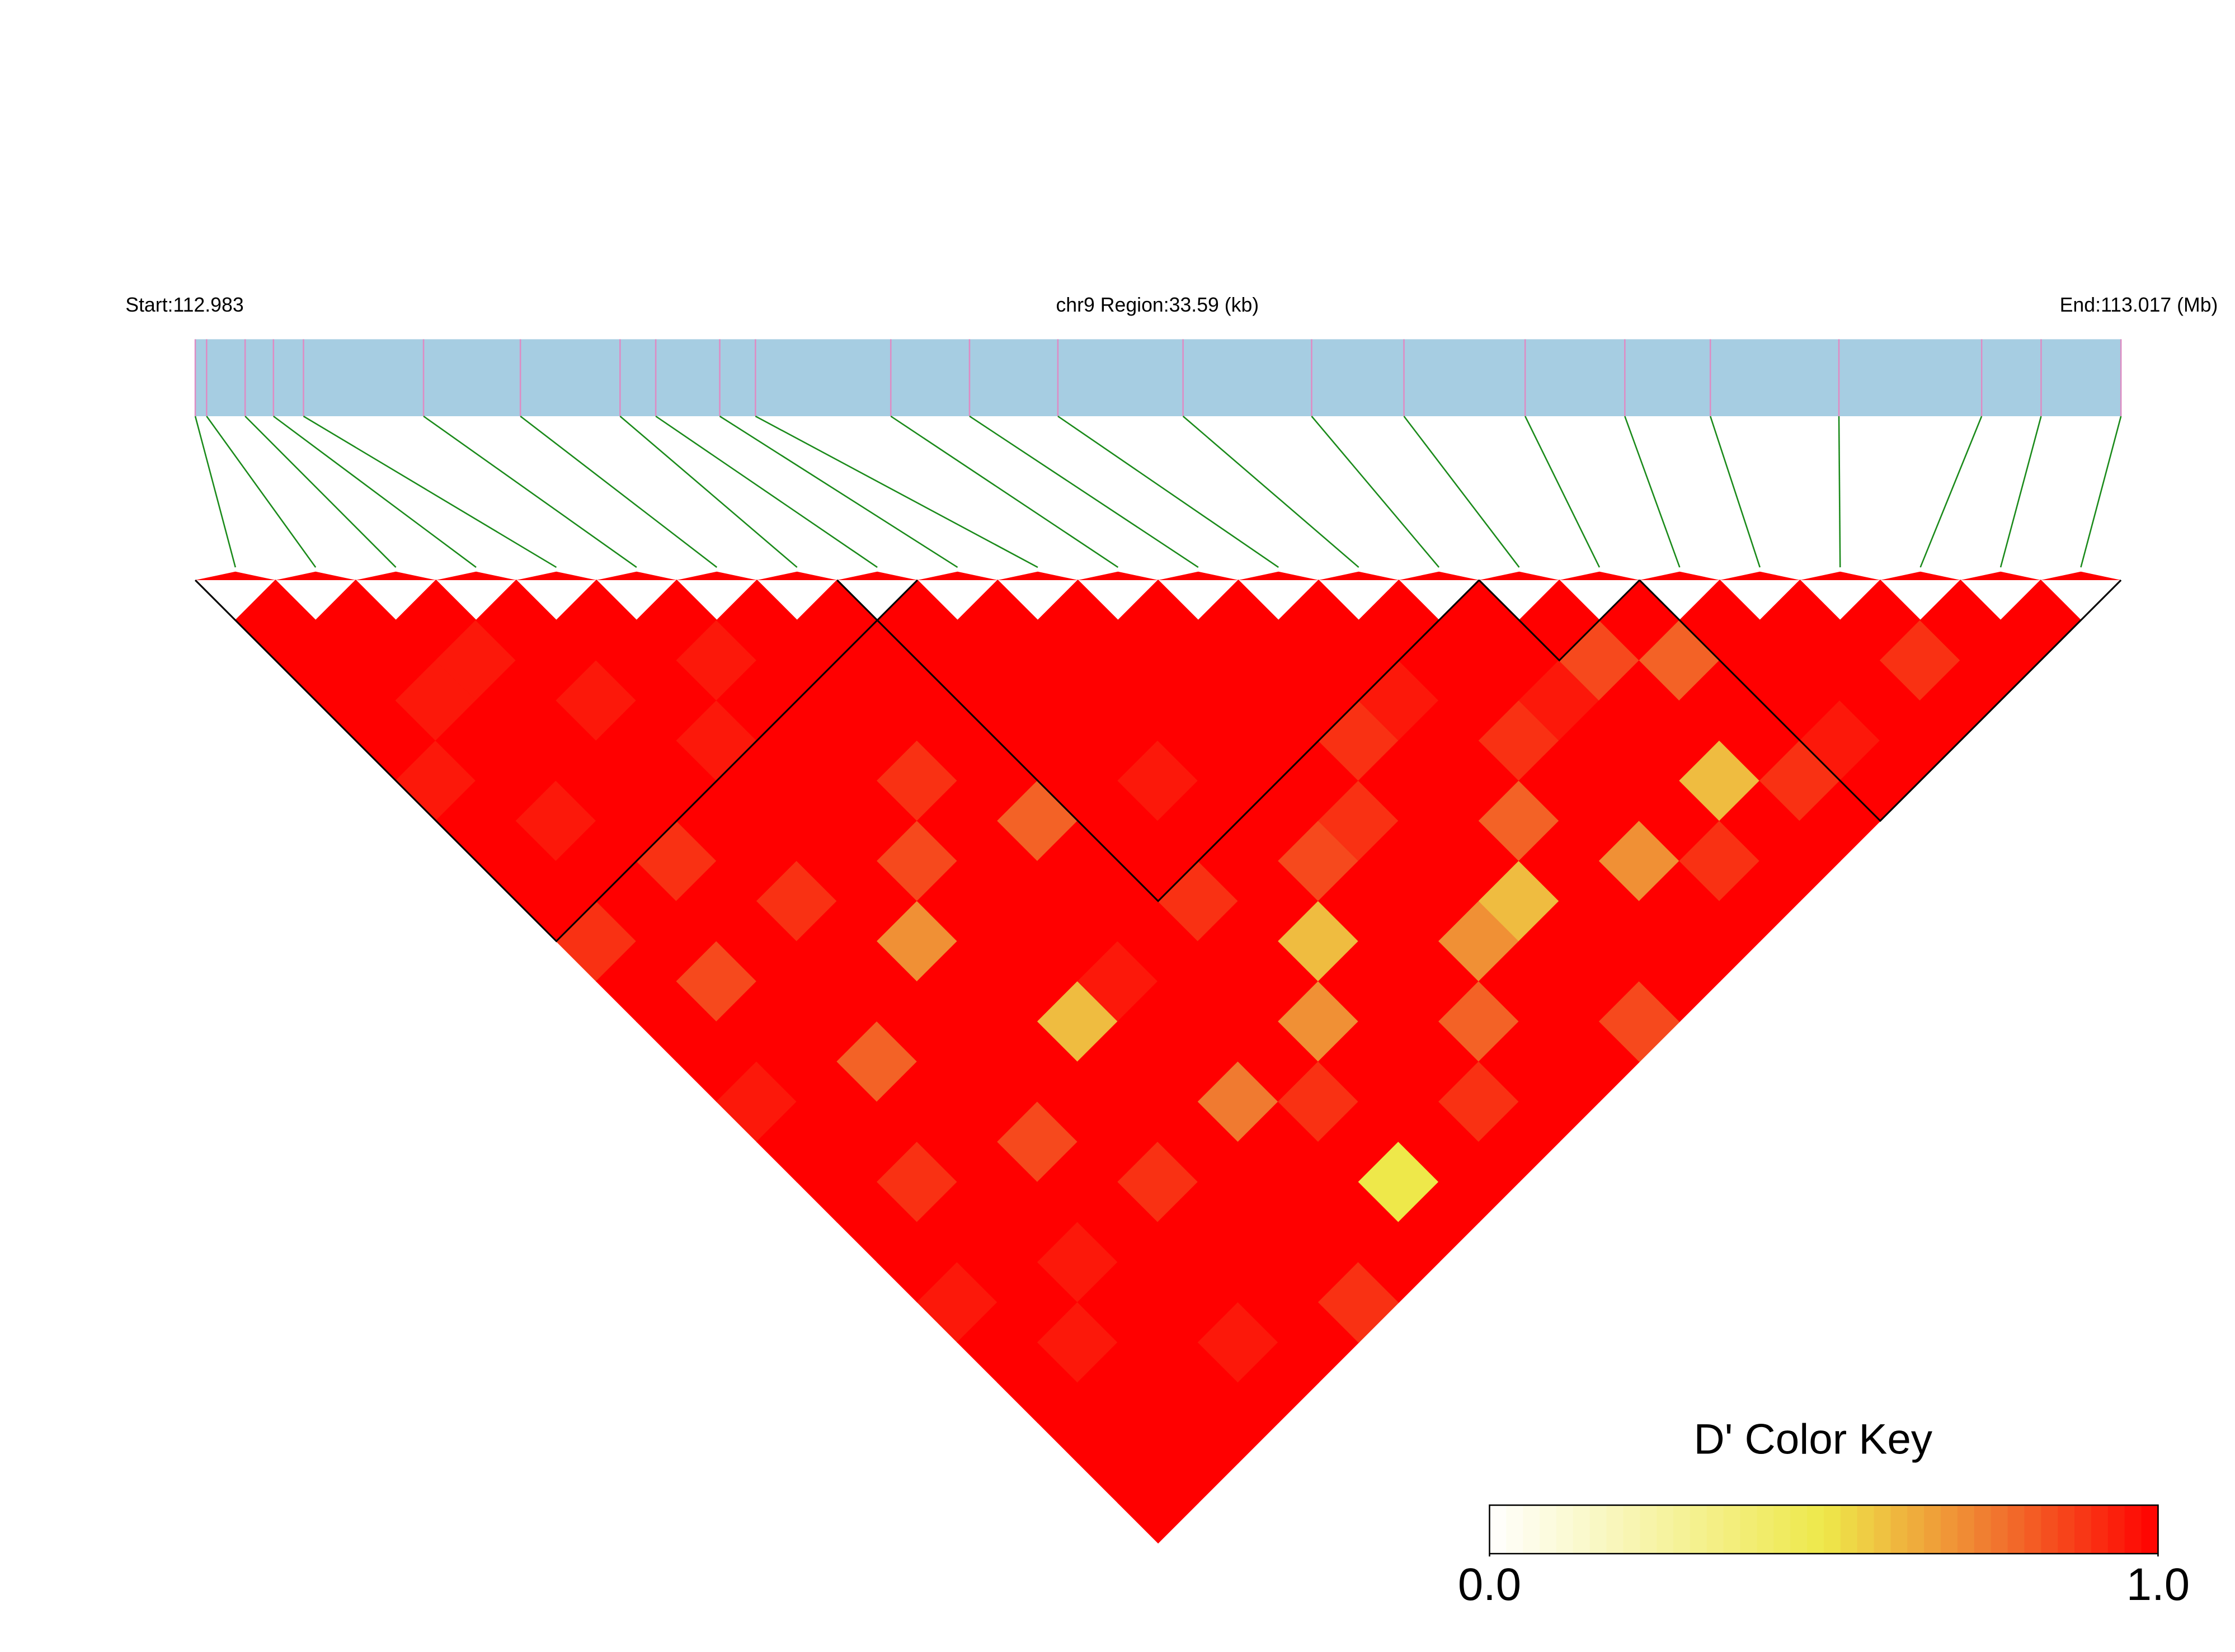 This screenshot has width=2235, height=1652. I want to click on start-label: Start:112.983, so click(184, 305).